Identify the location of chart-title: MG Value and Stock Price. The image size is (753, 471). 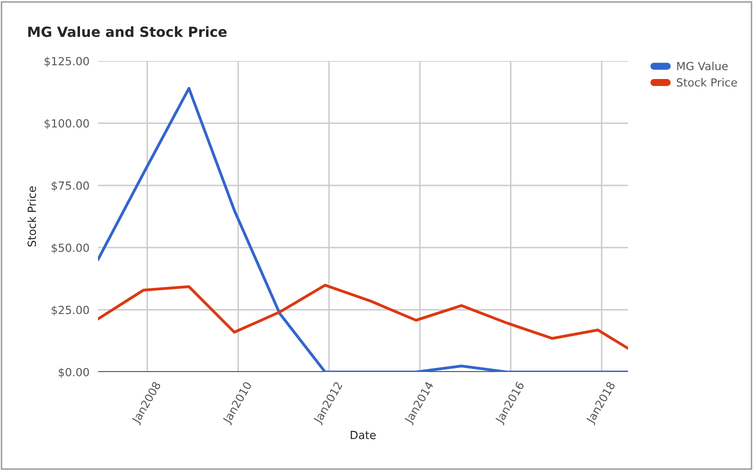
(127, 32).